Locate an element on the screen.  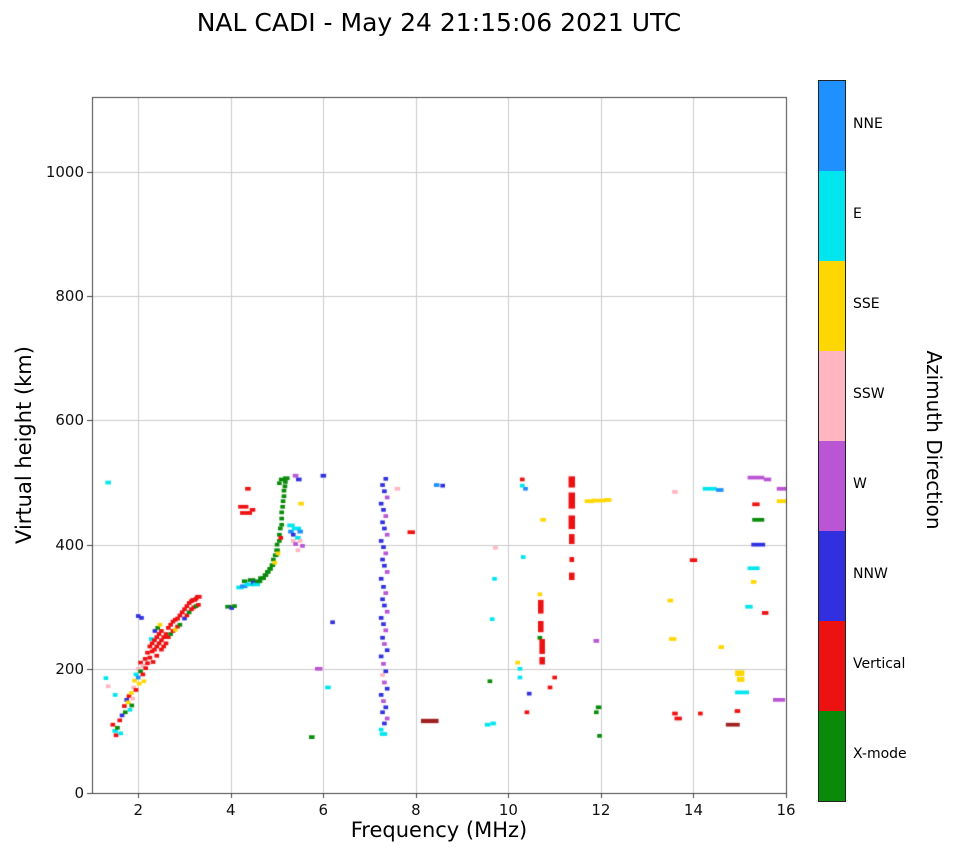
y-tick-label: 600 is located at coordinates (69, 420).